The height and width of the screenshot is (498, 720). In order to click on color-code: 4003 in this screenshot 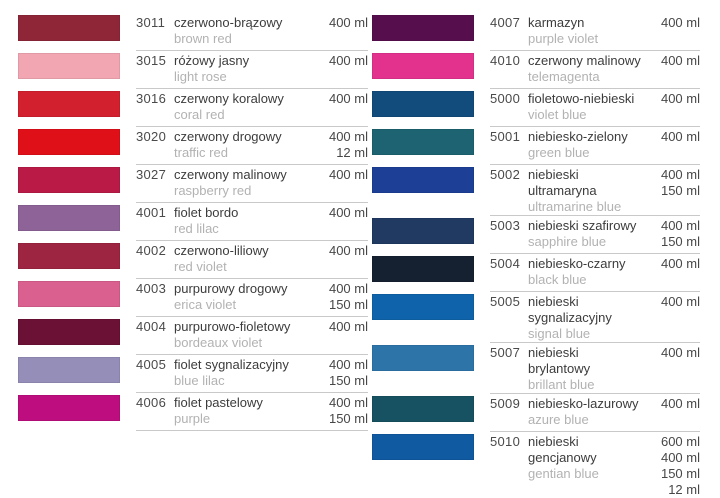, I will do `click(151, 288)`.